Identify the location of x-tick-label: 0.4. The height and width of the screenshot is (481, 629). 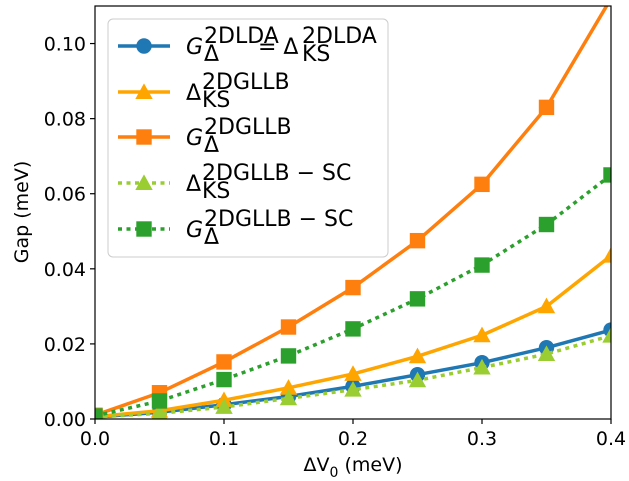
(611, 439).